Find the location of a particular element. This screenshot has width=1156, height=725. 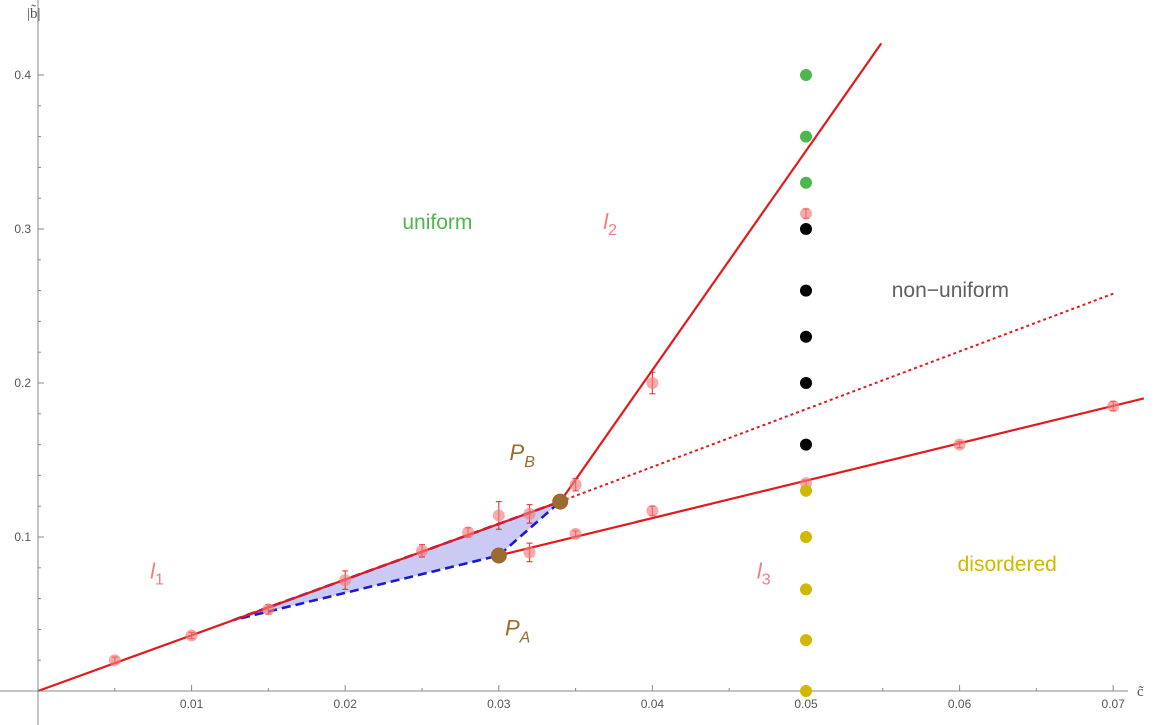

region-label: uniform is located at coordinates (437, 222).